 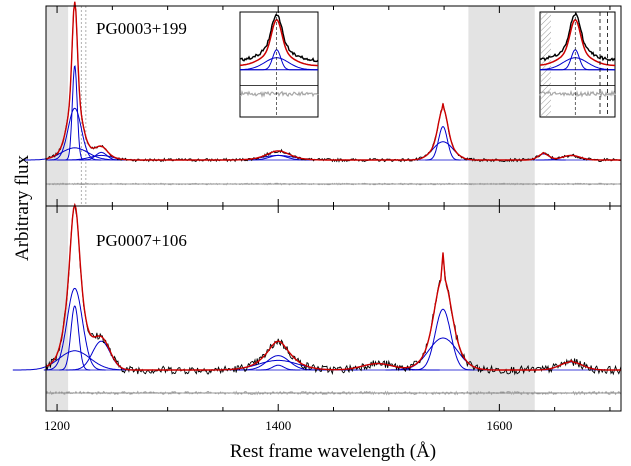 What do you see at coordinates (333, 451) in the screenshot?
I see `x-axis-label: Rest frame wavelength (Å)` at bounding box center [333, 451].